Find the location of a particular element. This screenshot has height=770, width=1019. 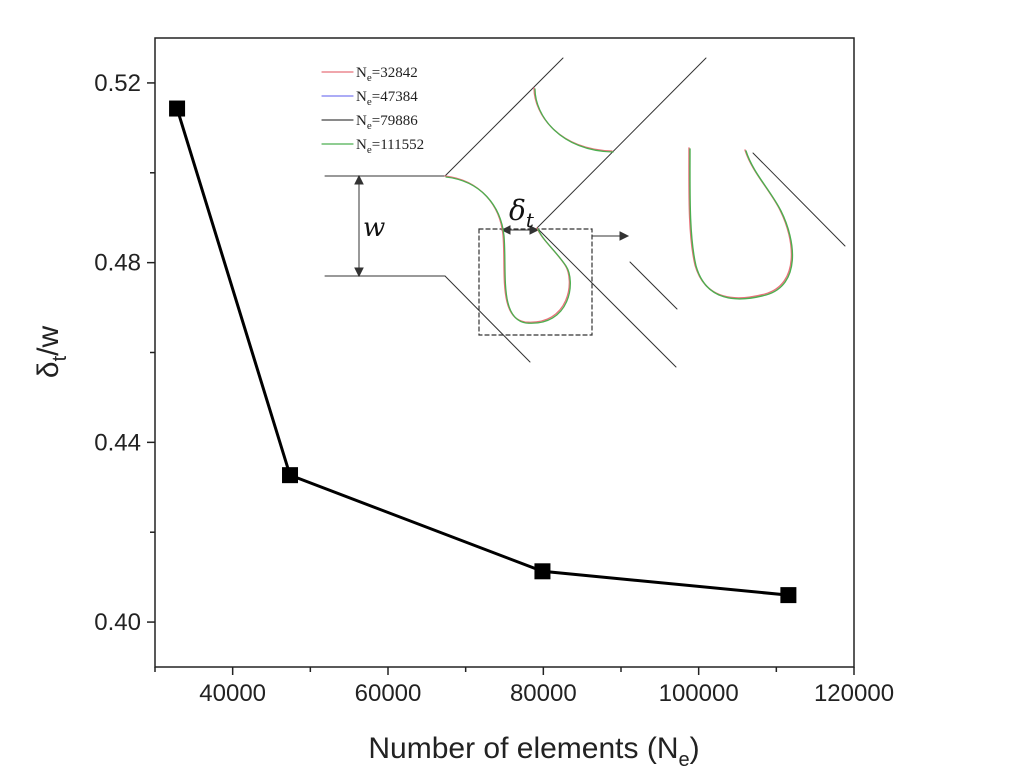

inset-delta-main: δ is located at coordinates (517, 210).